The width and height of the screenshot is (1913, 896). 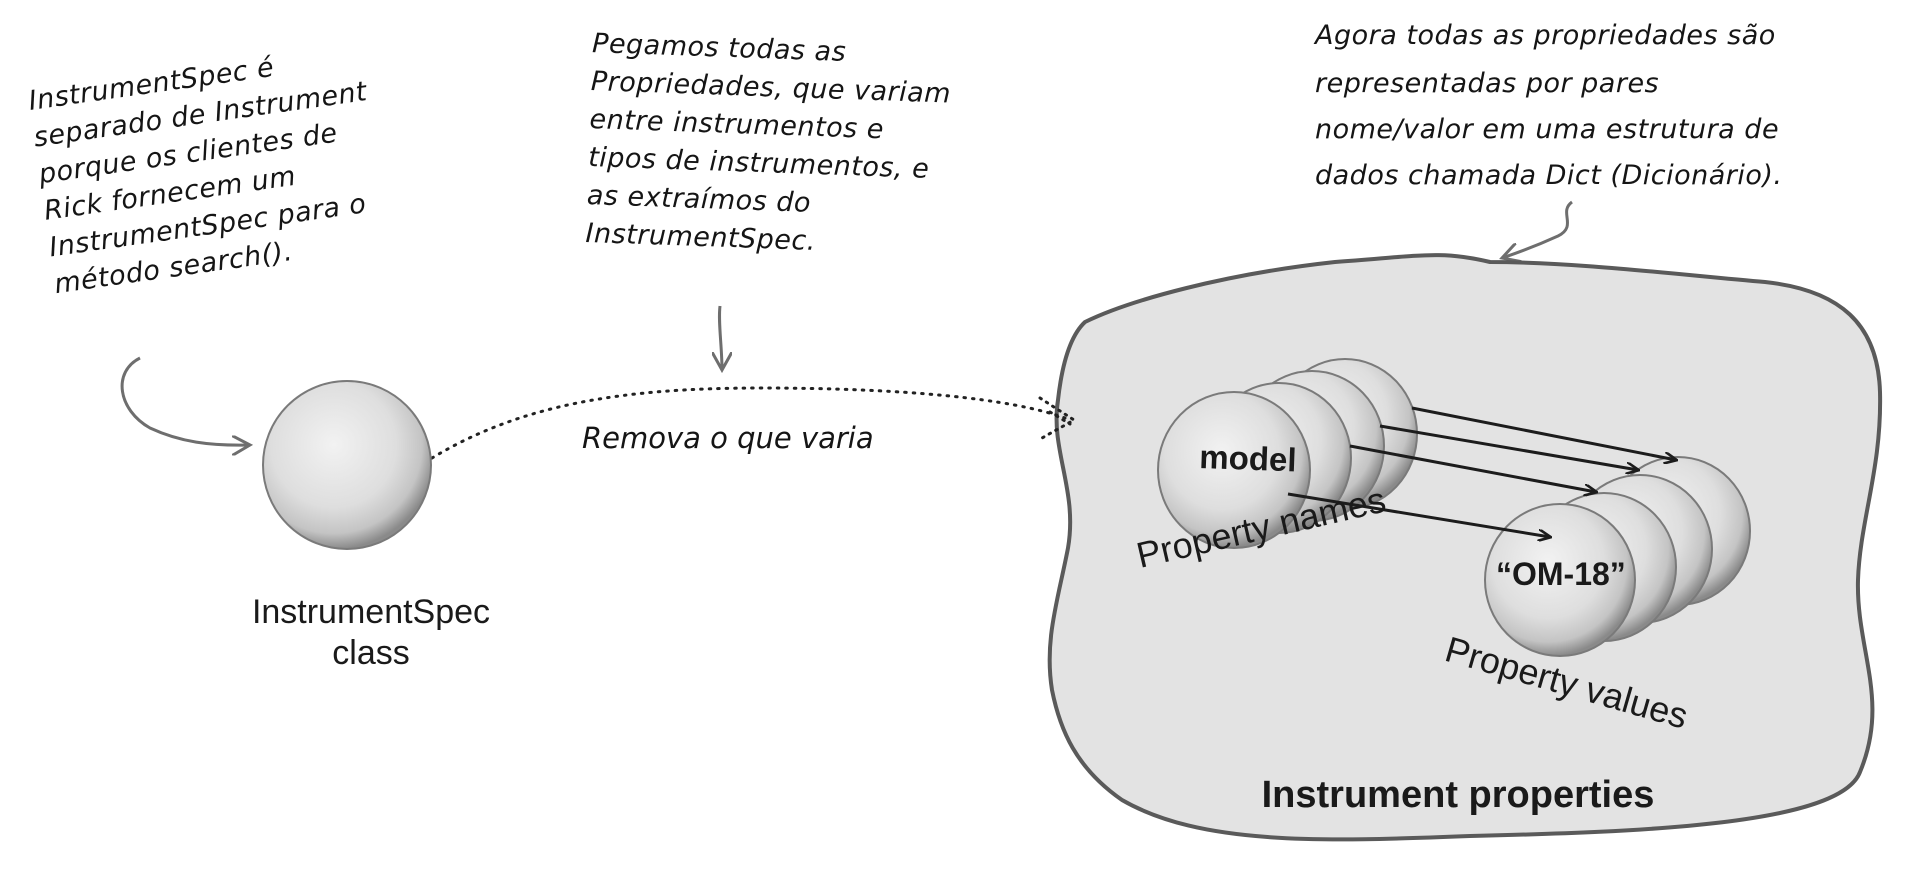 What do you see at coordinates (185, 400) in the screenshot?
I see `pointer-arrow-left` at bounding box center [185, 400].